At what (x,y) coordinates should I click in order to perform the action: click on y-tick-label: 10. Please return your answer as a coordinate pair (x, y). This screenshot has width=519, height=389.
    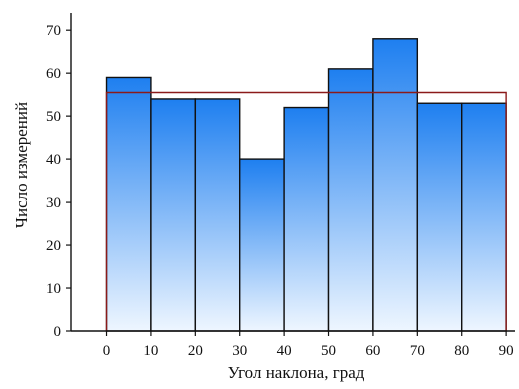
    Looking at the image, I should click on (53, 289).